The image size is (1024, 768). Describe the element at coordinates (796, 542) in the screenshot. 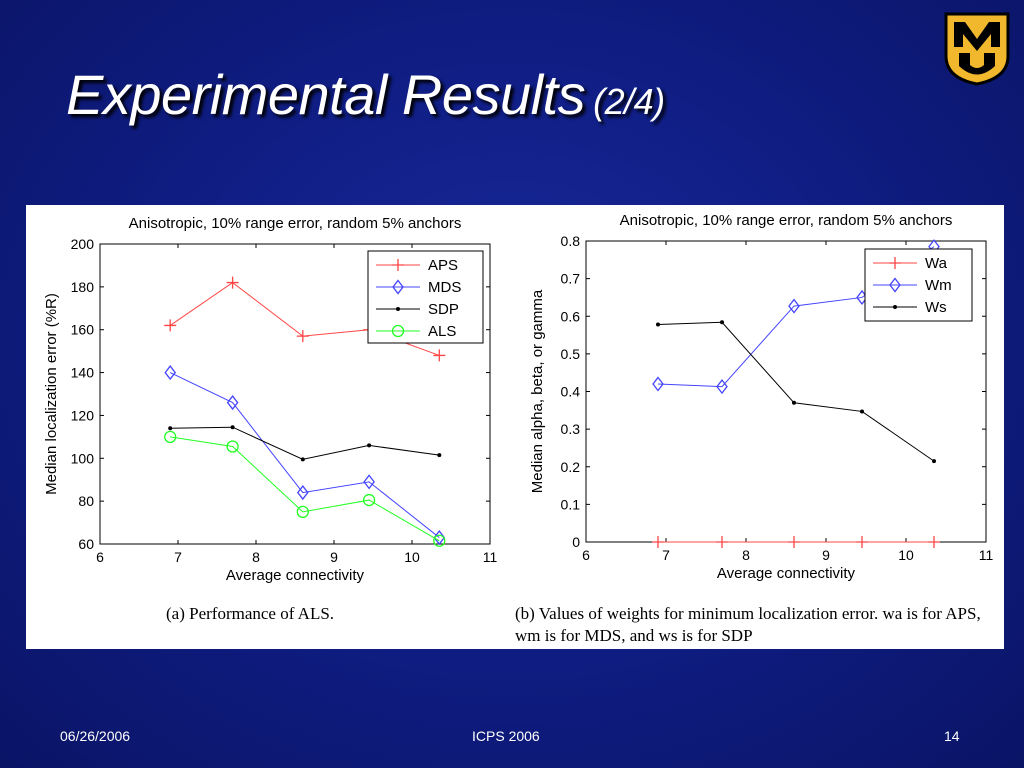

I see `series-wa` at that location.